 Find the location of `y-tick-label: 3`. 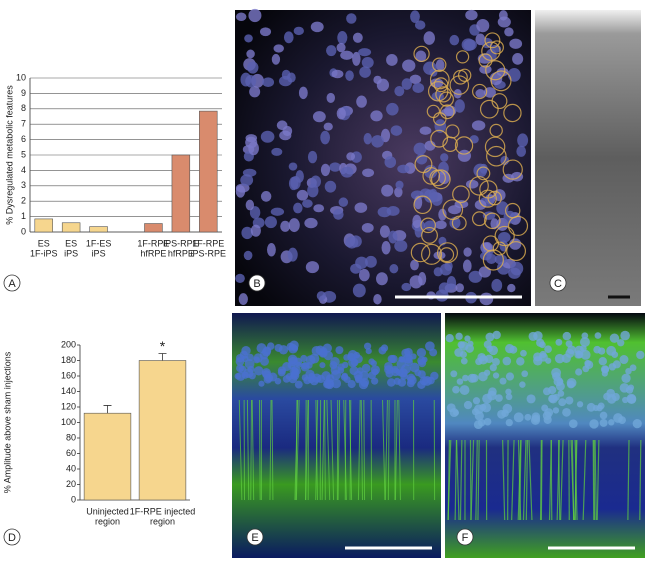

y-tick-label: 3 is located at coordinates (23, 185).